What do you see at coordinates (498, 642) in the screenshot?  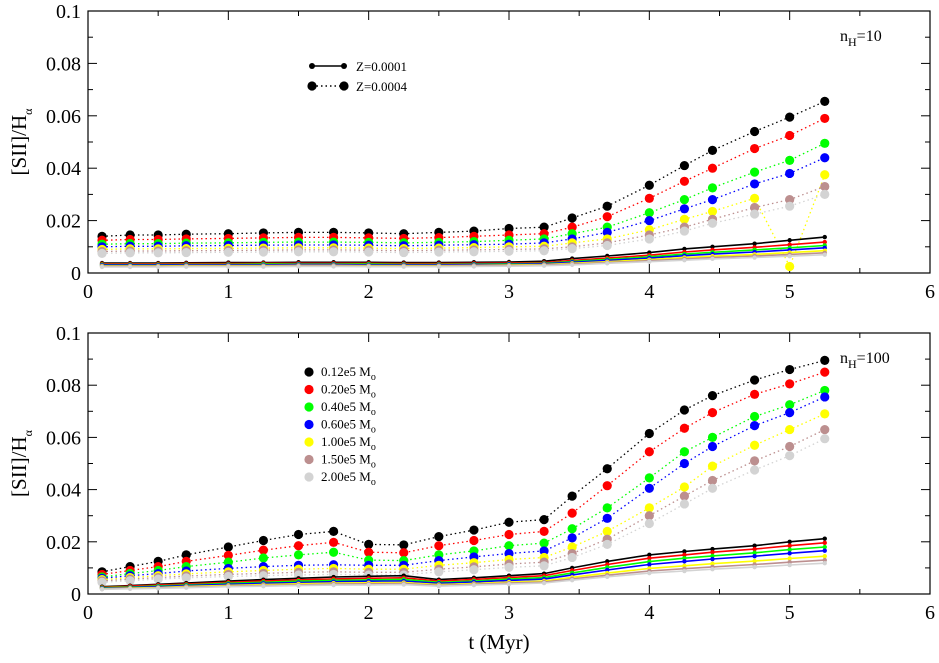 I see `x-axis-title: t (Myr)` at bounding box center [498, 642].